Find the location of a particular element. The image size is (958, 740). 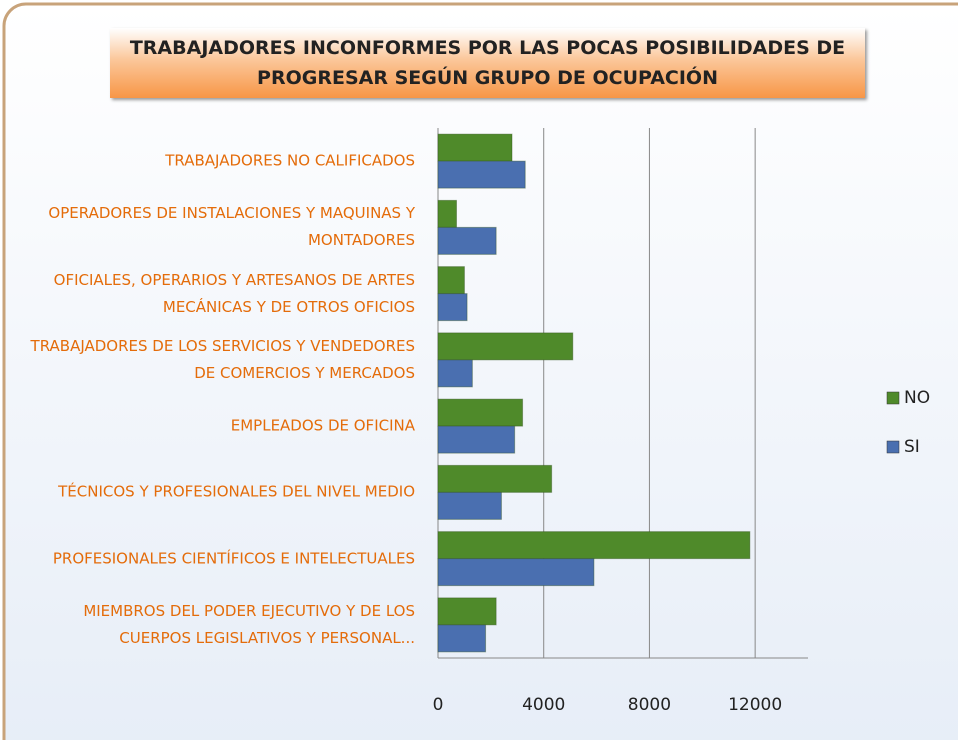

x-tick-label: 8000 is located at coordinates (649, 705).